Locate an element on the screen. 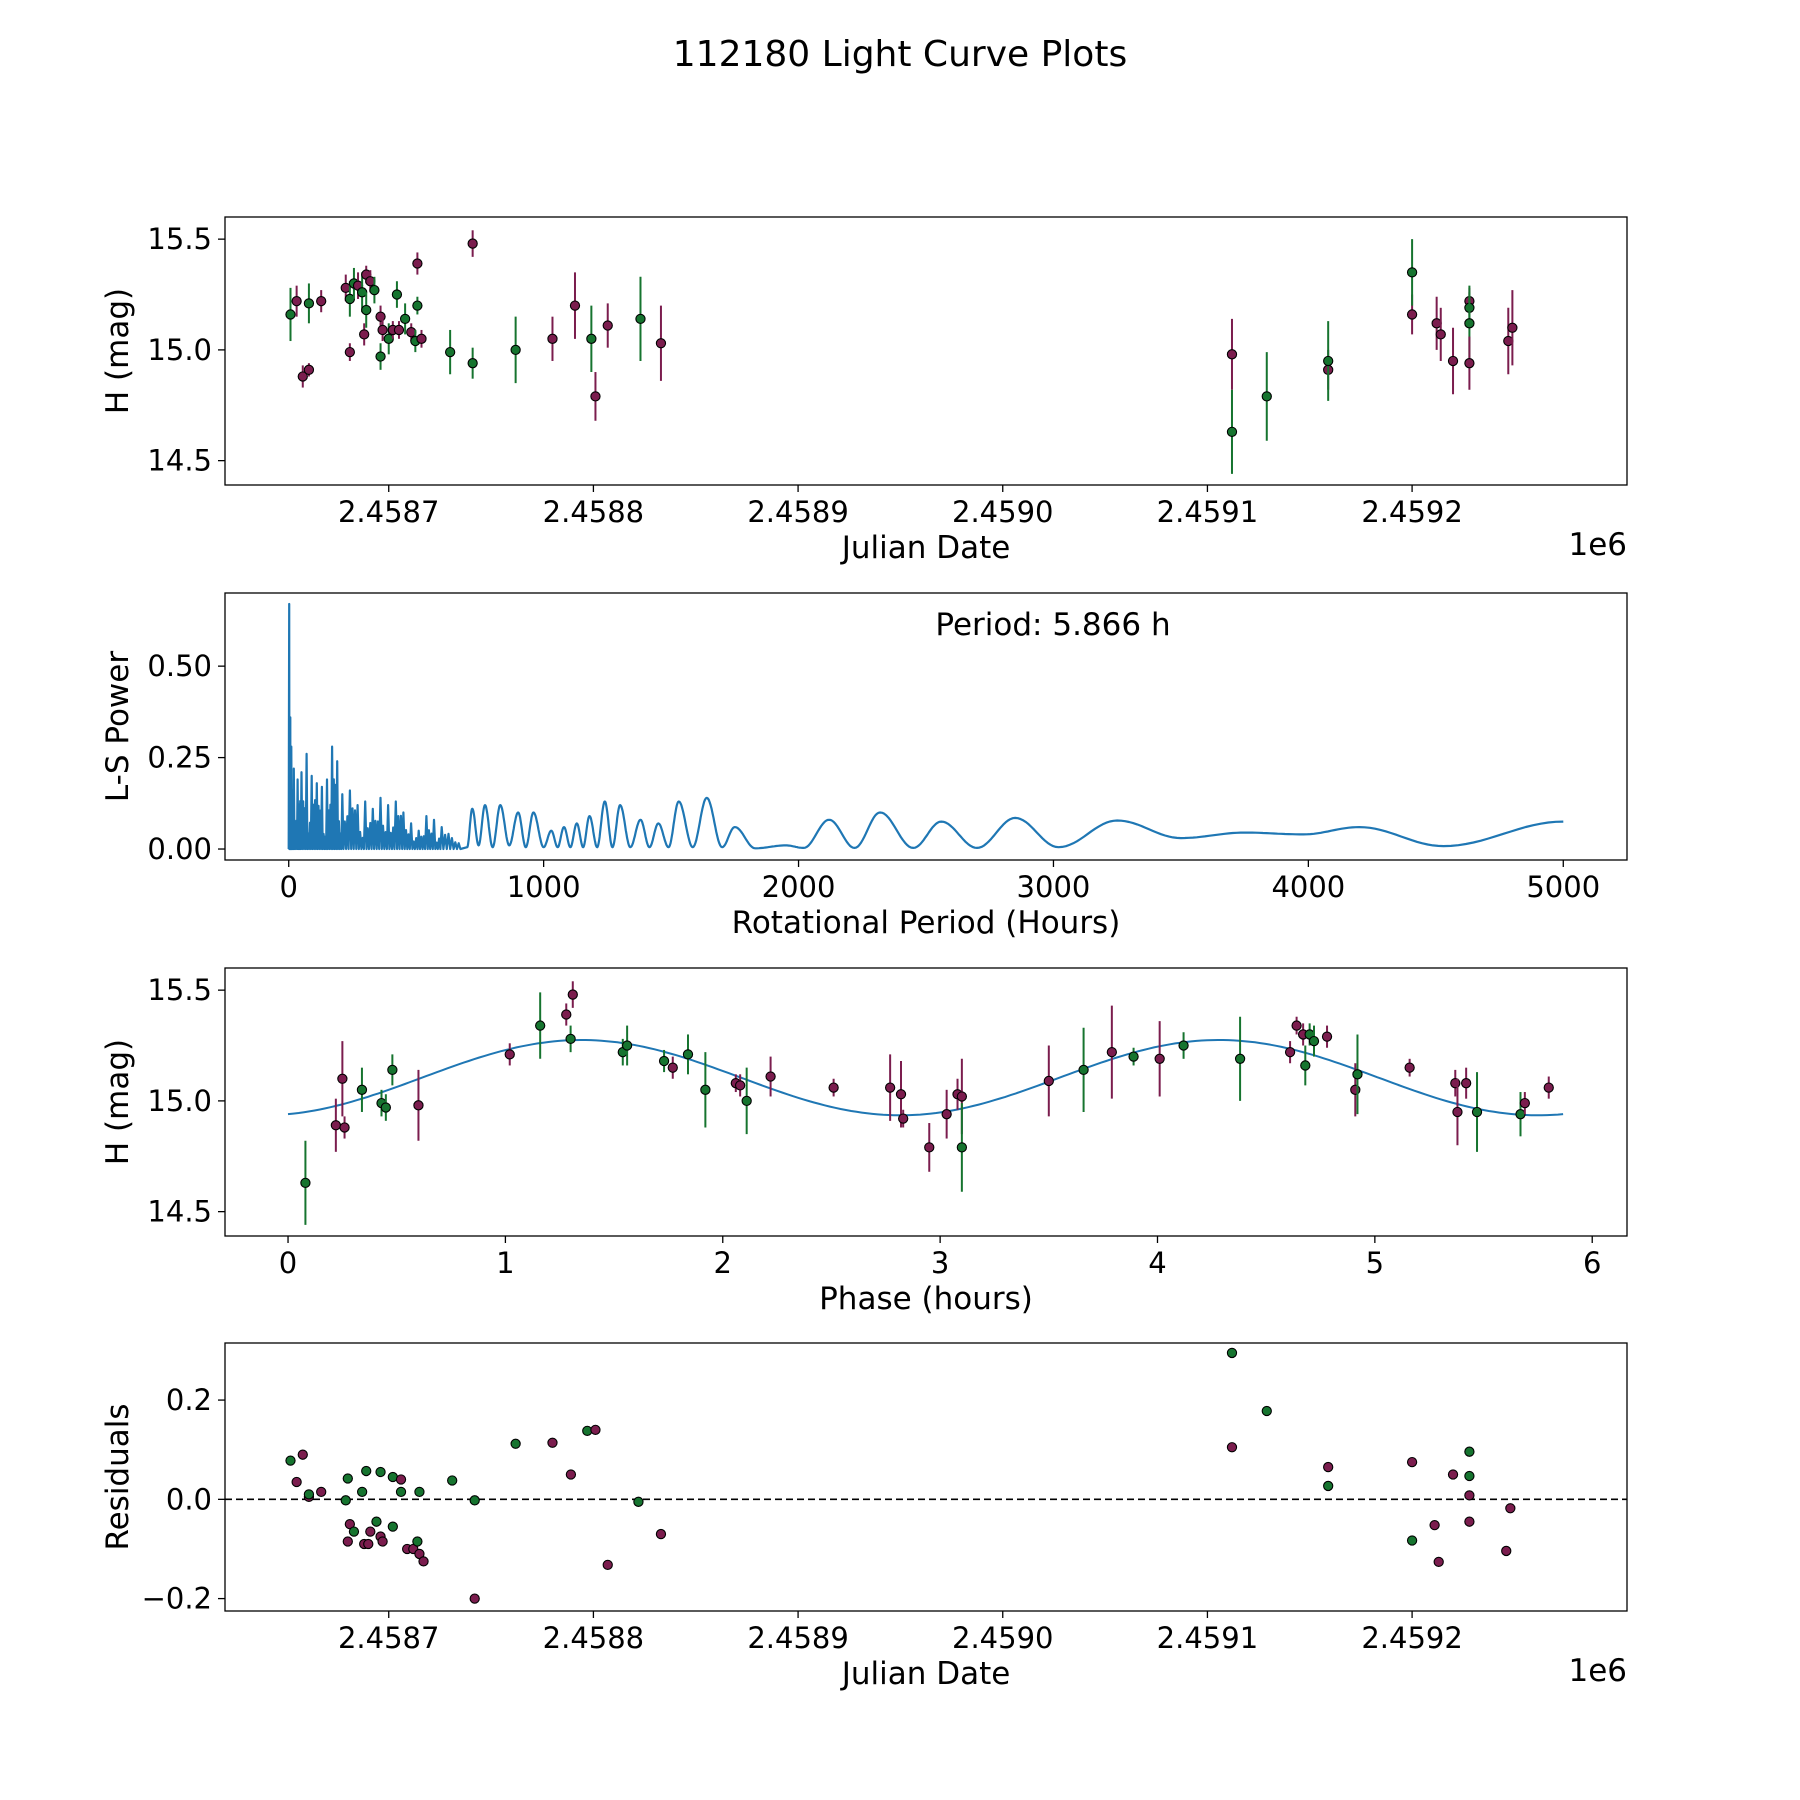 This screenshot has height=1800, width=1800. x-axis-label: Phase (hours) is located at coordinates (926, 1299).